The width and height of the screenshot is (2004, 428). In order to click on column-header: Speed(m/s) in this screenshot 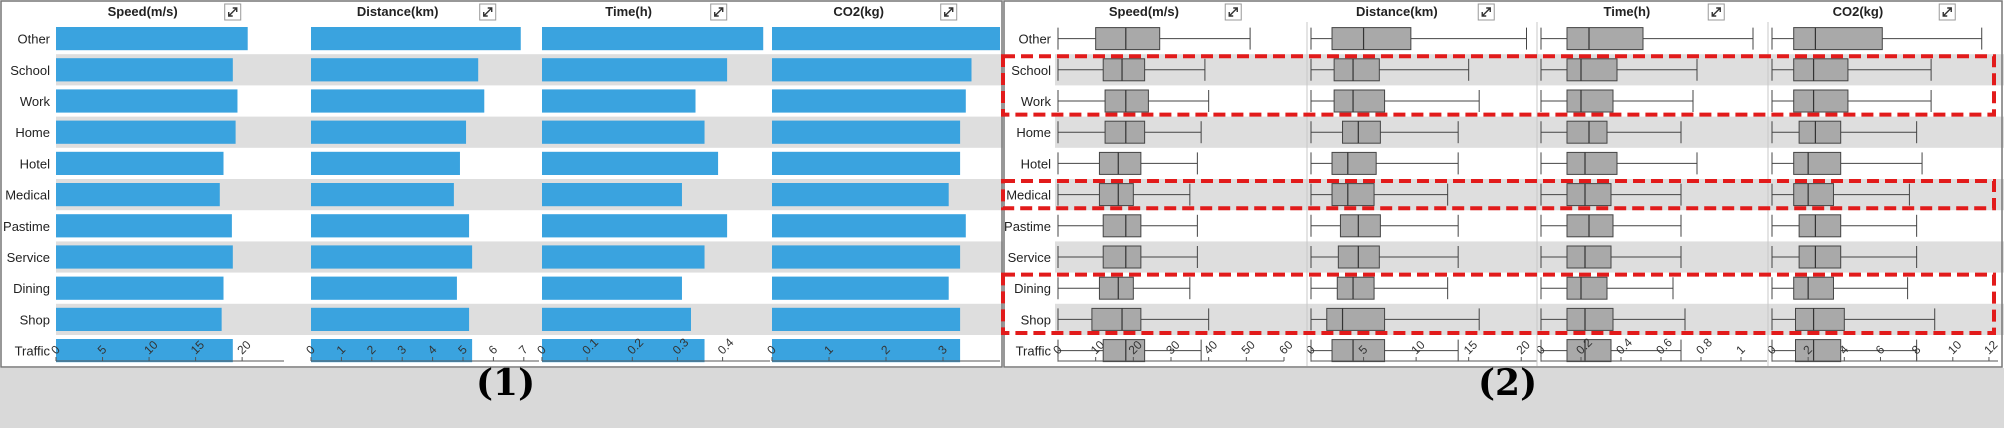, I will do `click(1144, 11)`.